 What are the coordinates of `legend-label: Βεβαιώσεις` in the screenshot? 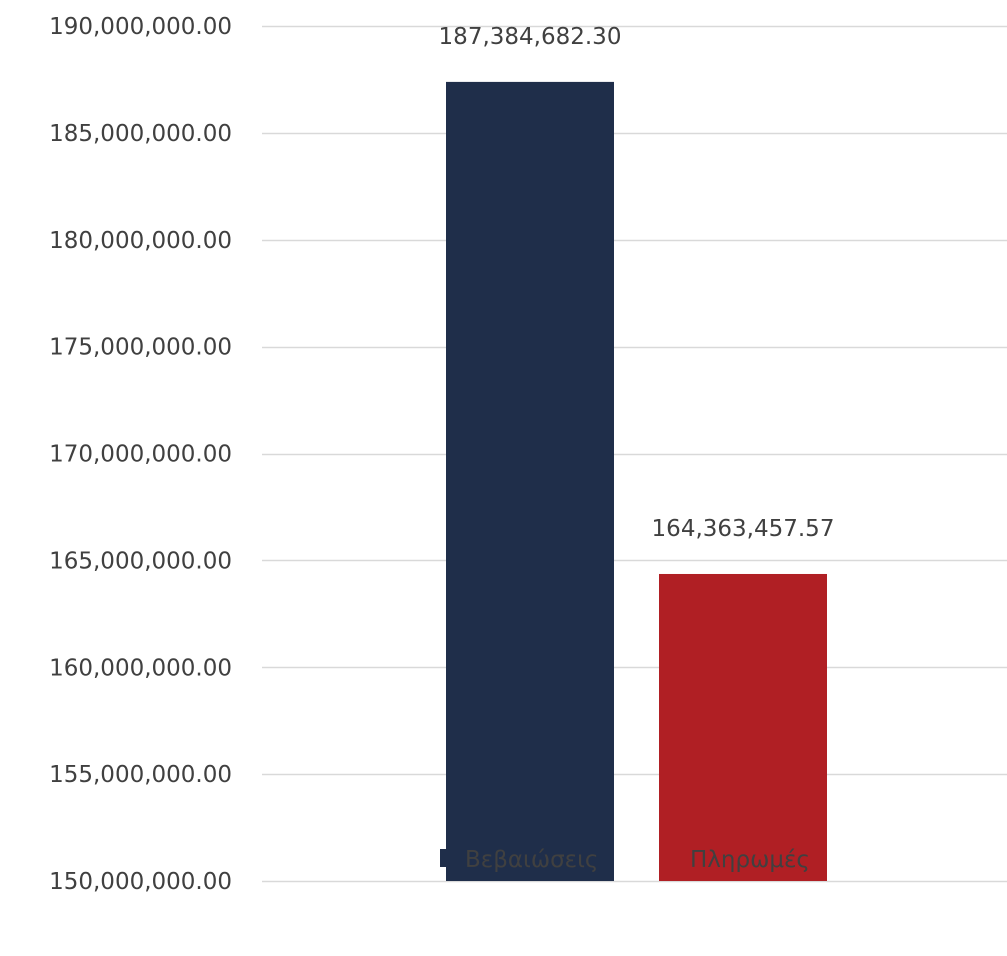 It's located at (531, 860).